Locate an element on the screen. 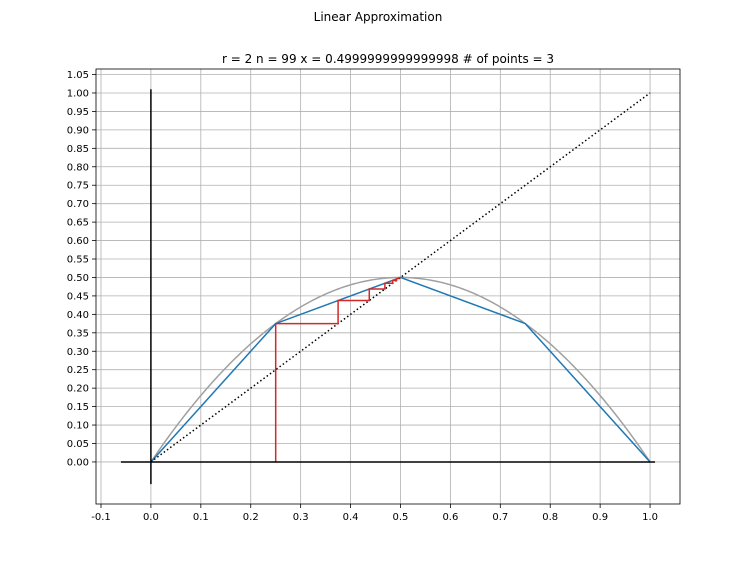 The width and height of the screenshot is (756, 580). x-tick-label: 0.7 is located at coordinates (500, 517).